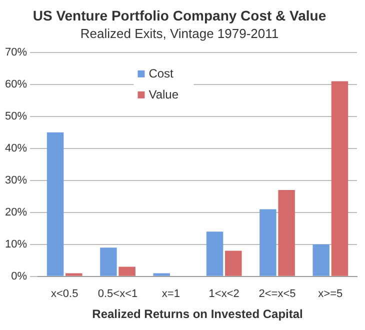 This screenshot has height=330, width=365. Describe the element at coordinates (16, 84) in the screenshot. I see `y-tick-label: 60%` at that location.